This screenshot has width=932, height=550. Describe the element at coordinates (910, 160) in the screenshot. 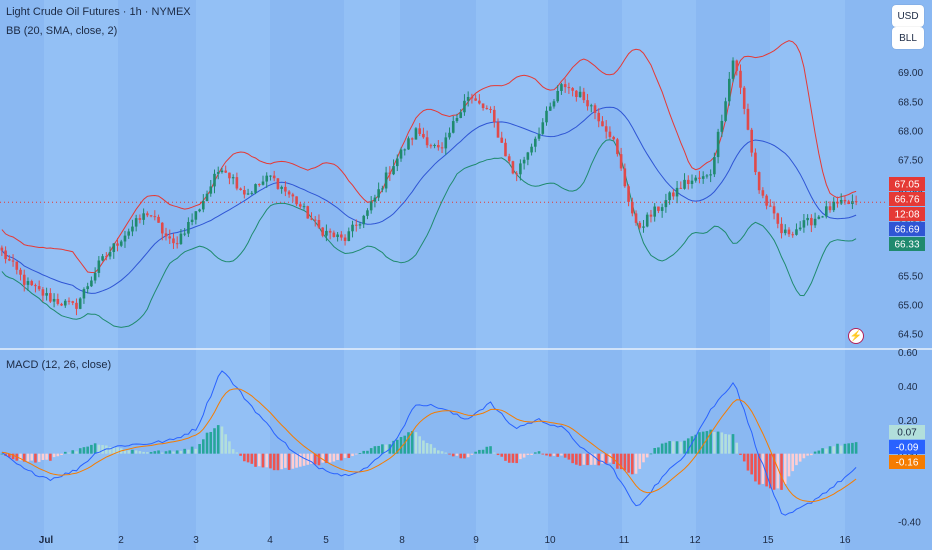

I see `price-axis-tick: 67.50` at that location.